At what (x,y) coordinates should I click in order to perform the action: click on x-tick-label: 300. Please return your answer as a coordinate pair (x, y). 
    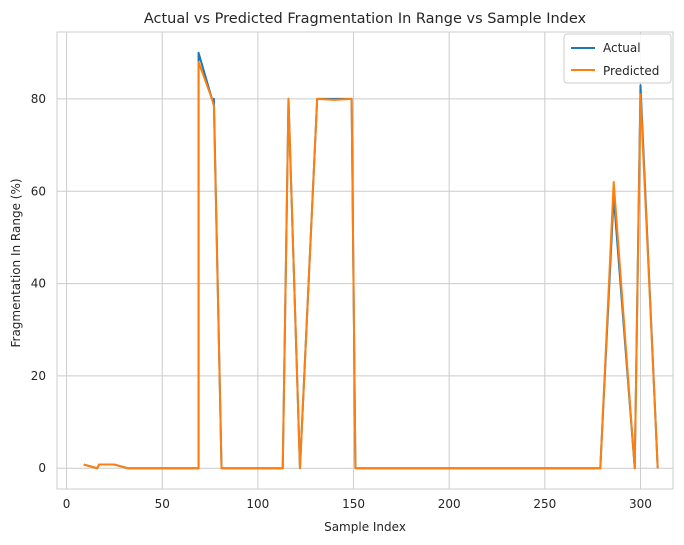
    Looking at the image, I should click on (640, 504).